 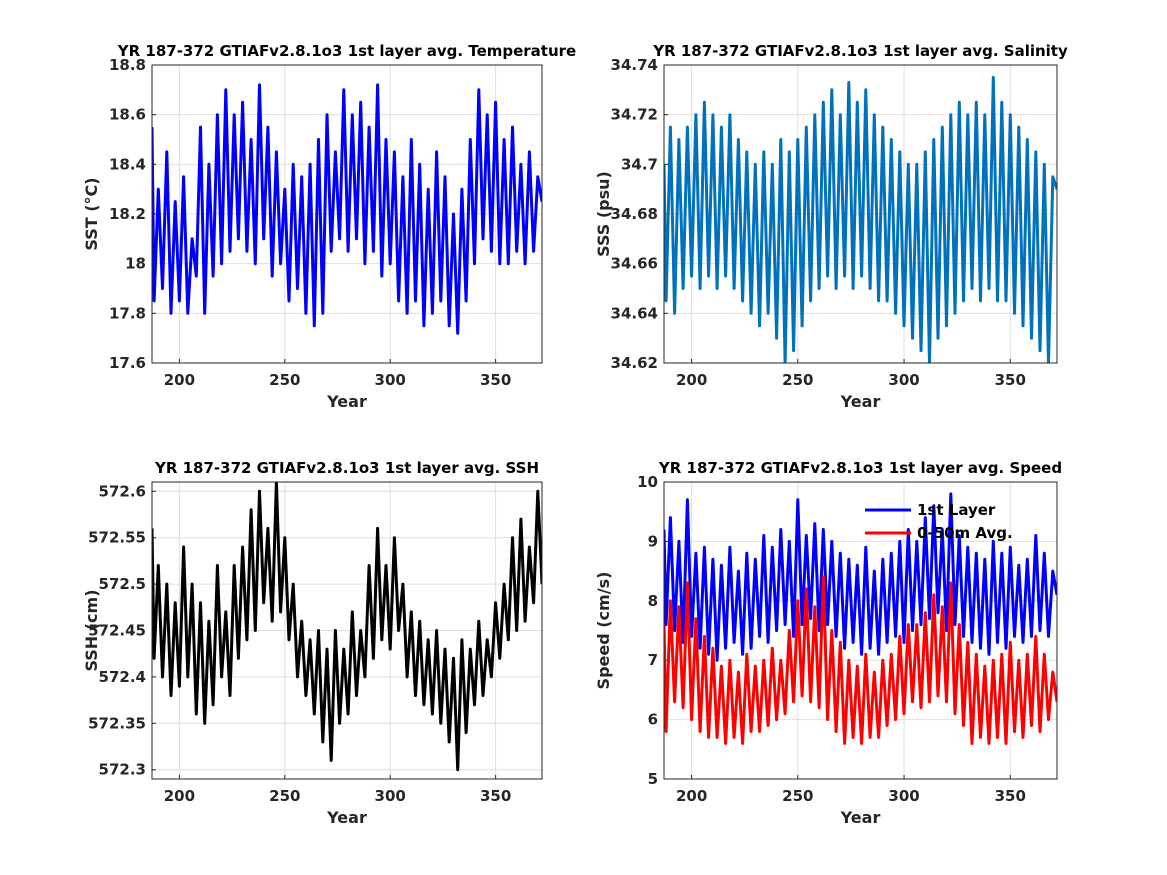 I want to click on y-tick-label: 17.6, so click(x=127, y=363).